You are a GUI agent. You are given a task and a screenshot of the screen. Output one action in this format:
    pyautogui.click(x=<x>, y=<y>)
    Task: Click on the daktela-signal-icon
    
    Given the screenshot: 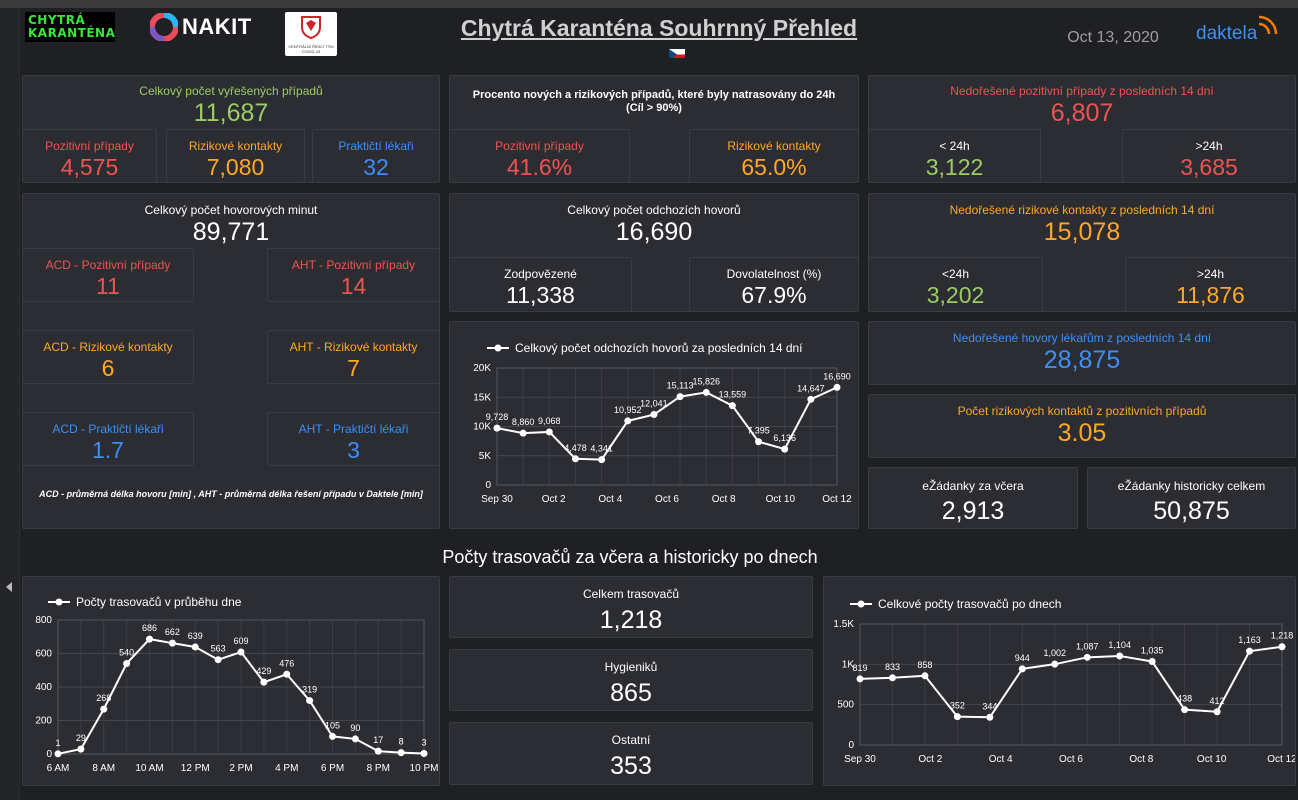 What is the action you would take?
    pyautogui.click(x=1268, y=25)
    